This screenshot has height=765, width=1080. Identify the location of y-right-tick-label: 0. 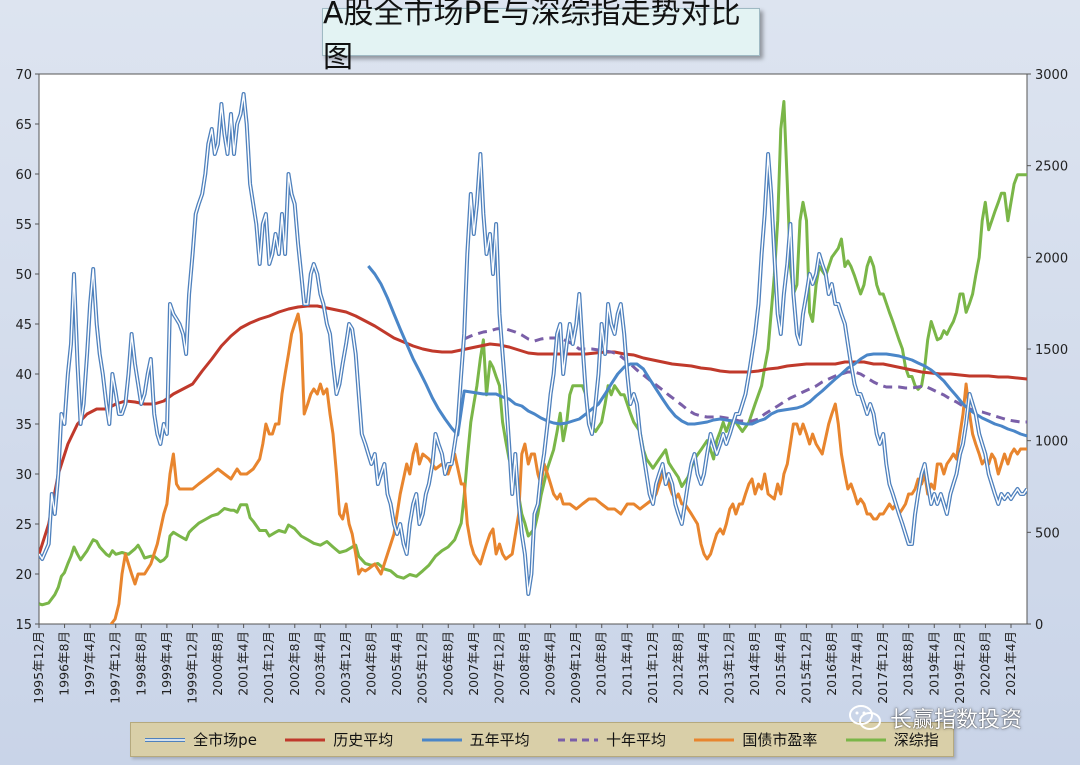
(1039, 625).